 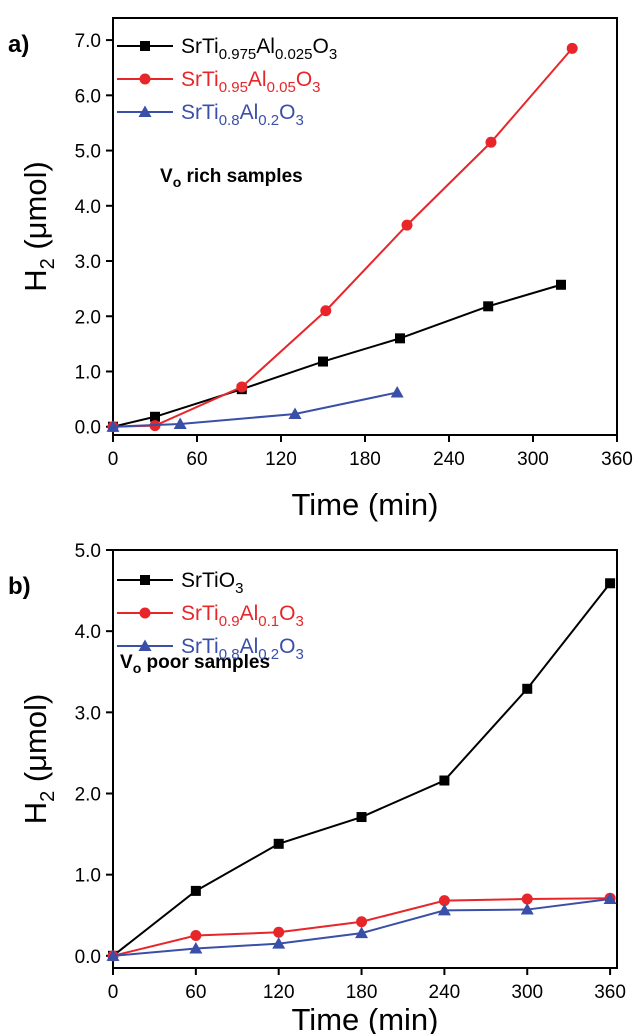 I want to click on panel-label: b), so click(x=19, y=586).